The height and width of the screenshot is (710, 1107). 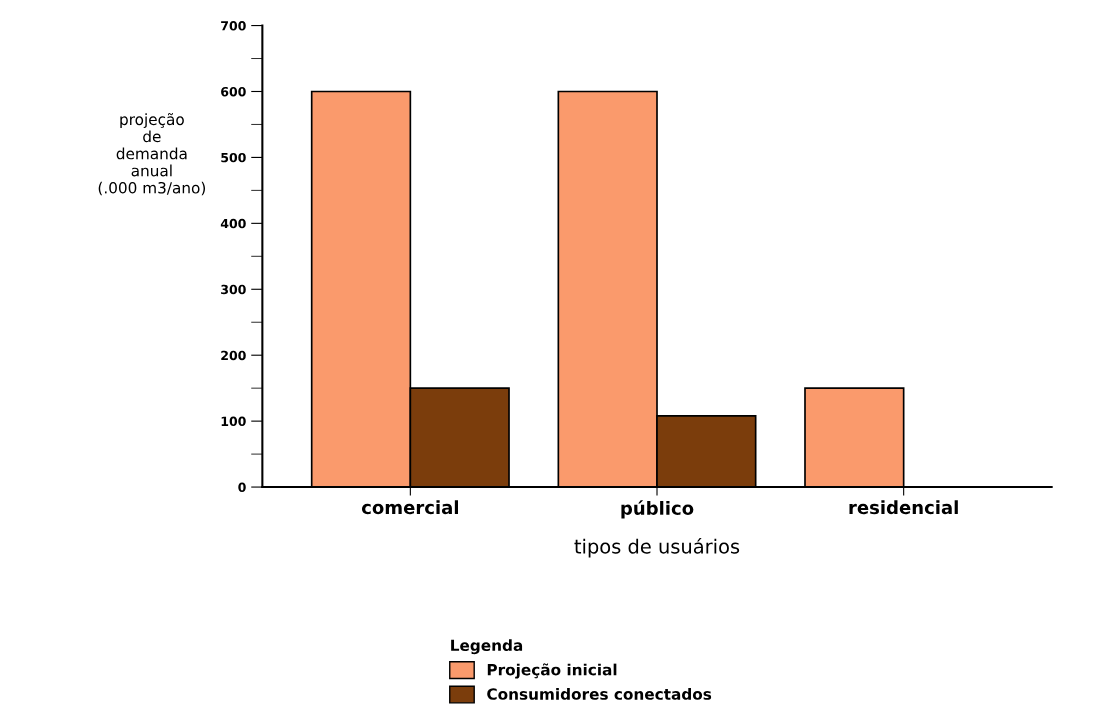 What do you see at coordinates (233, 355) in the screenshot?
I see `y-tick-label: 200` at bounding box center [233, 355].